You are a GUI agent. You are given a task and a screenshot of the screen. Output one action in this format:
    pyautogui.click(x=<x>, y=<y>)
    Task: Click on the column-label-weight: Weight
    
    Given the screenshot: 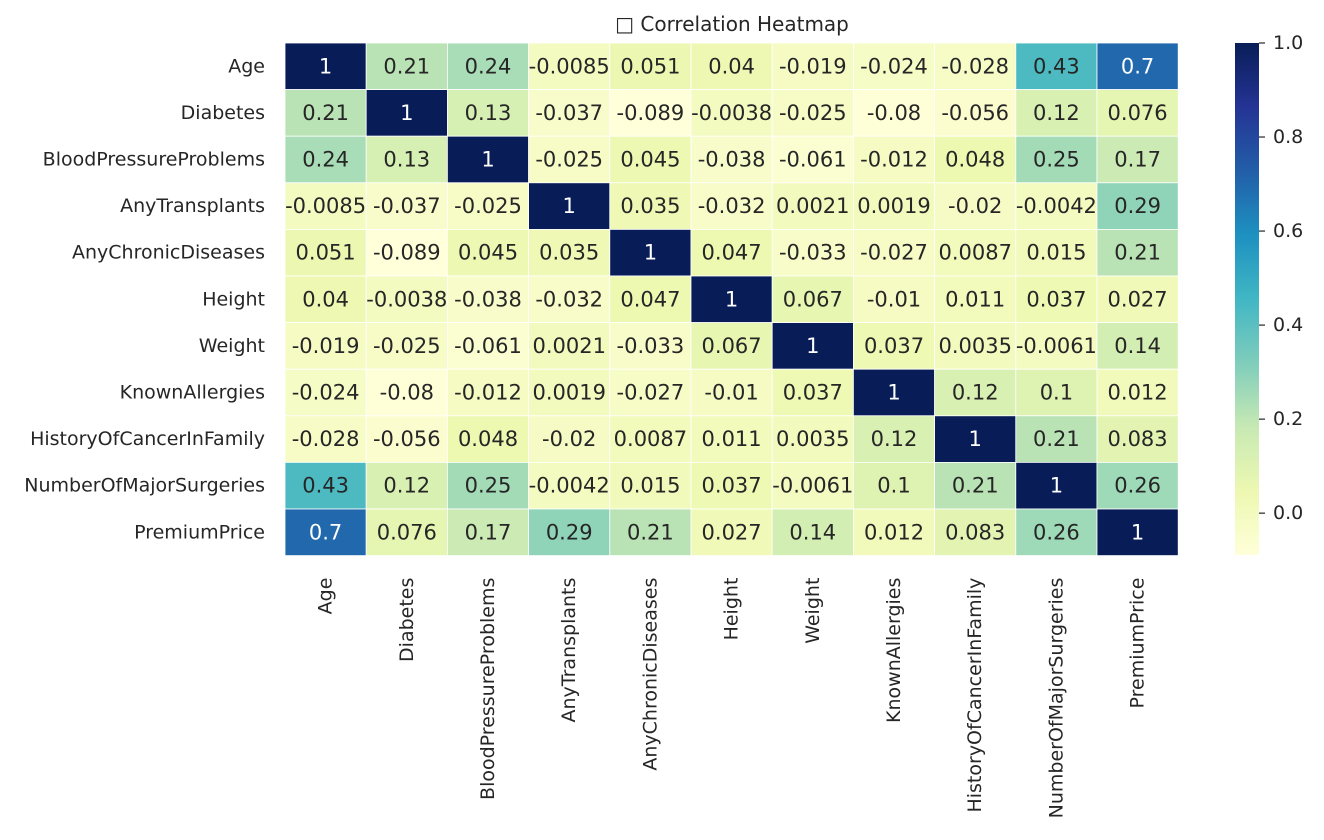 What is the action you would take?
    pyautogui.click(x=813, y=611)
    